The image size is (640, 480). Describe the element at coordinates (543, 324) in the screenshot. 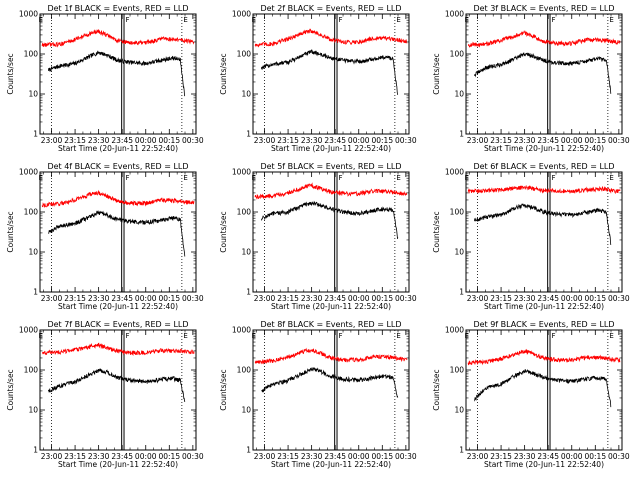

I see `panel-title: Det 9f BLACK = Events, RED = LLD` at that location.